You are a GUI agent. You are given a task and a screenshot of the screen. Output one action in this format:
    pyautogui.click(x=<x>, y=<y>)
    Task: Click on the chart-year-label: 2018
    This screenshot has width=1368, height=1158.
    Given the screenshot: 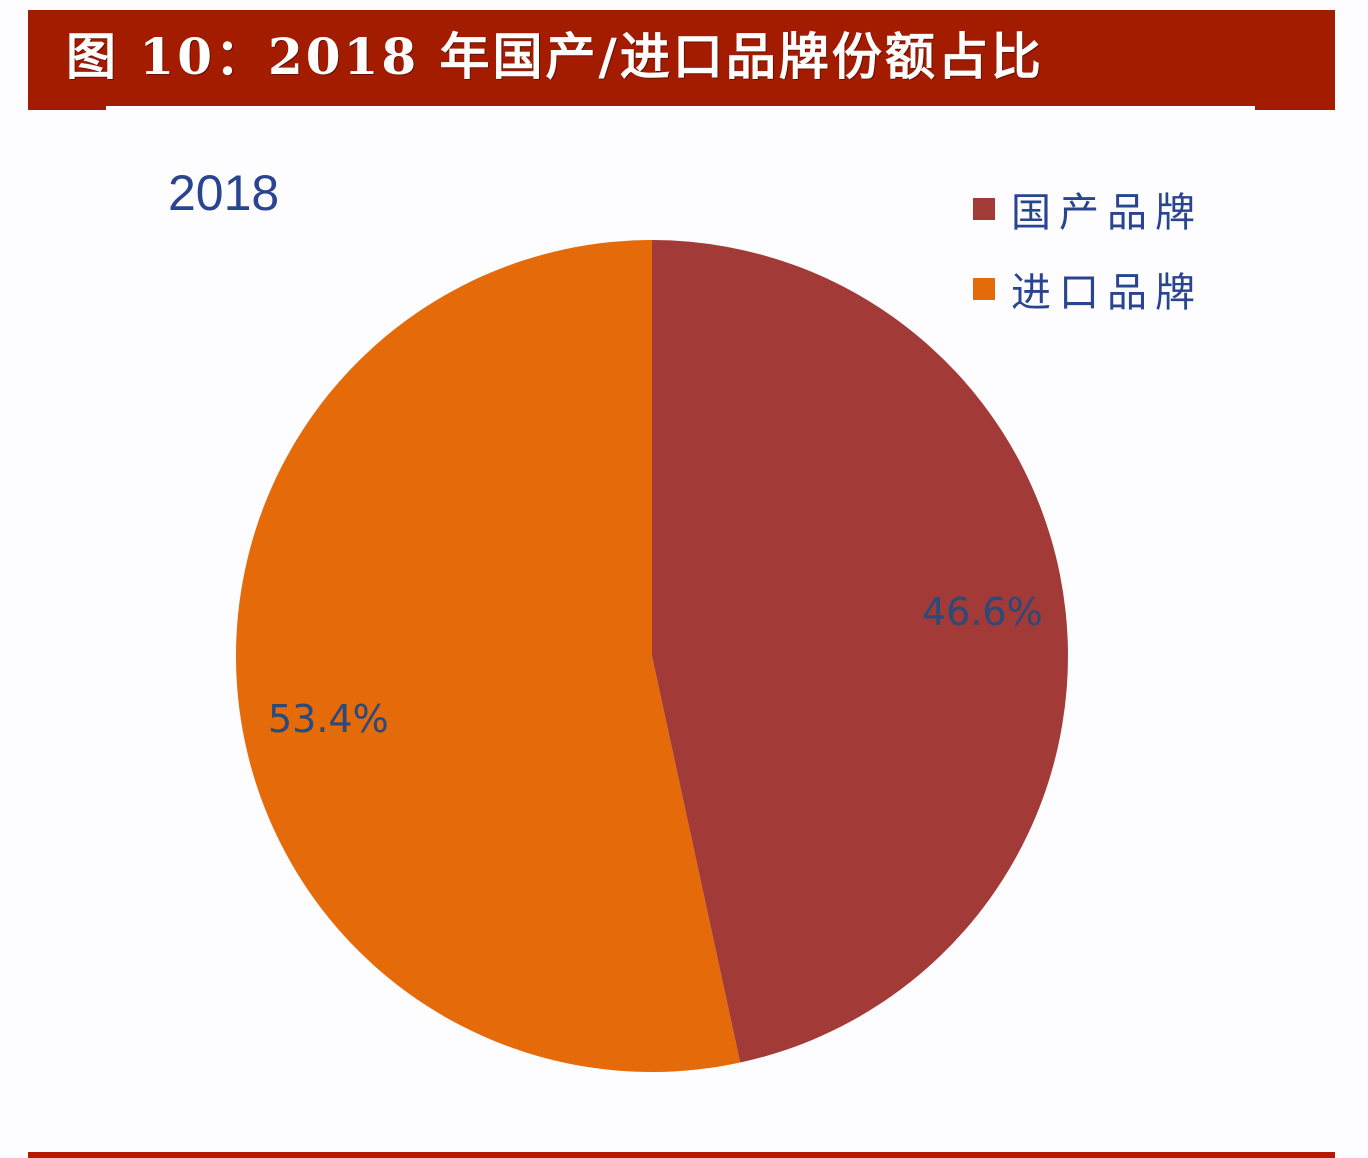 What is the action you would take?
    pyautogui.click(x=224, y=193)
    